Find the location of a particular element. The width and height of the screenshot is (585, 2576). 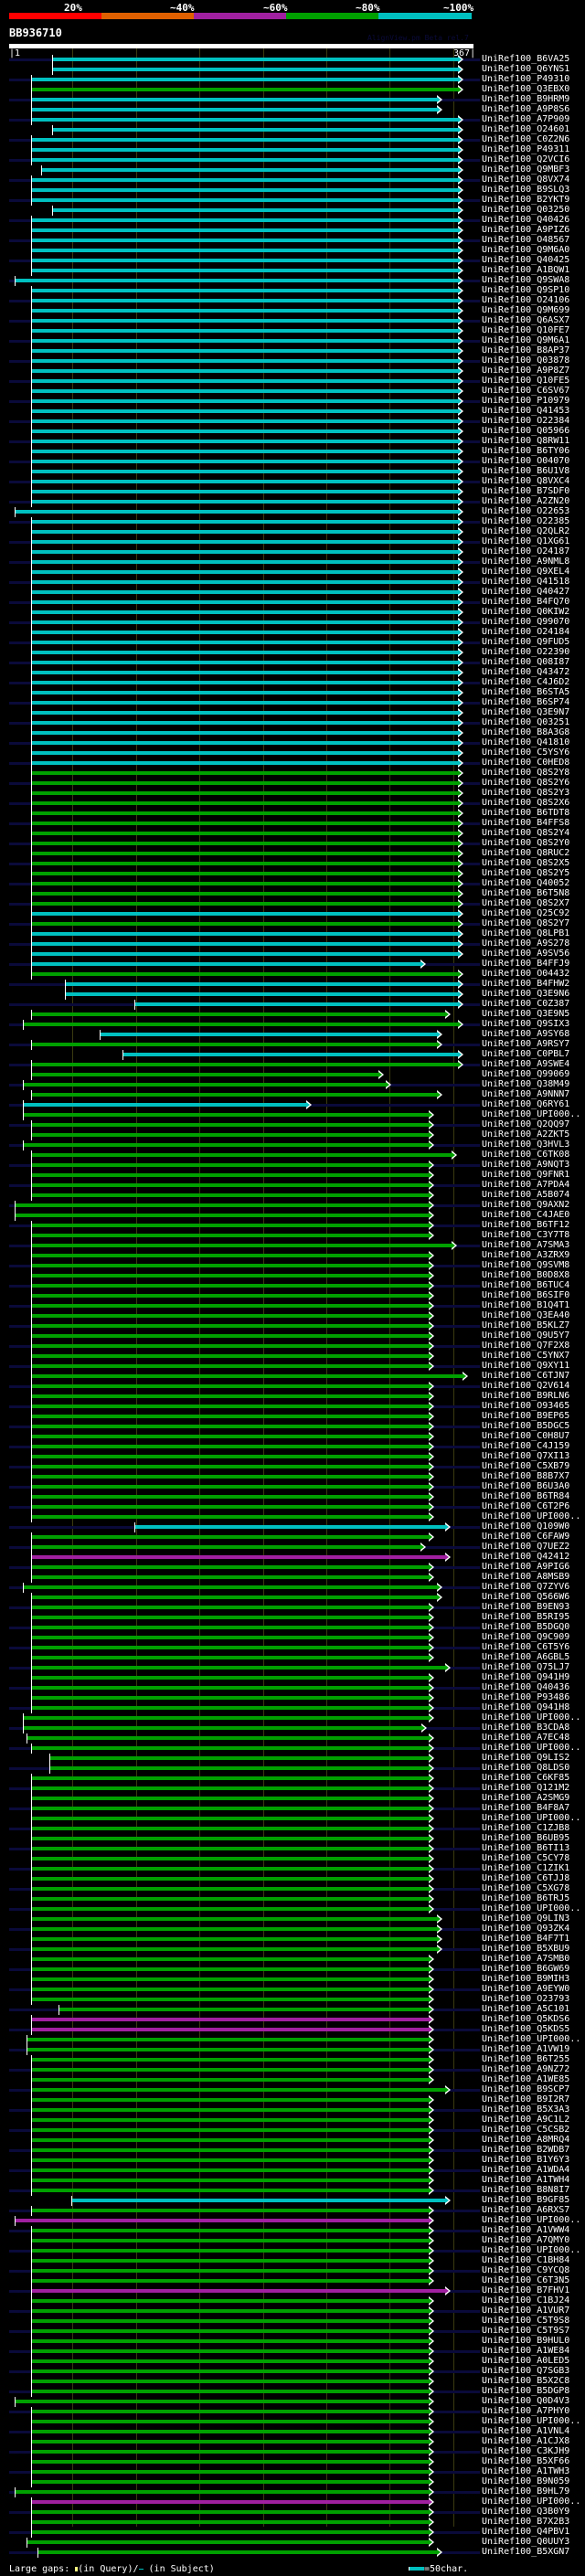

subject-label: UniRef100_B6U1V8 is located at coordinates (526, 471).